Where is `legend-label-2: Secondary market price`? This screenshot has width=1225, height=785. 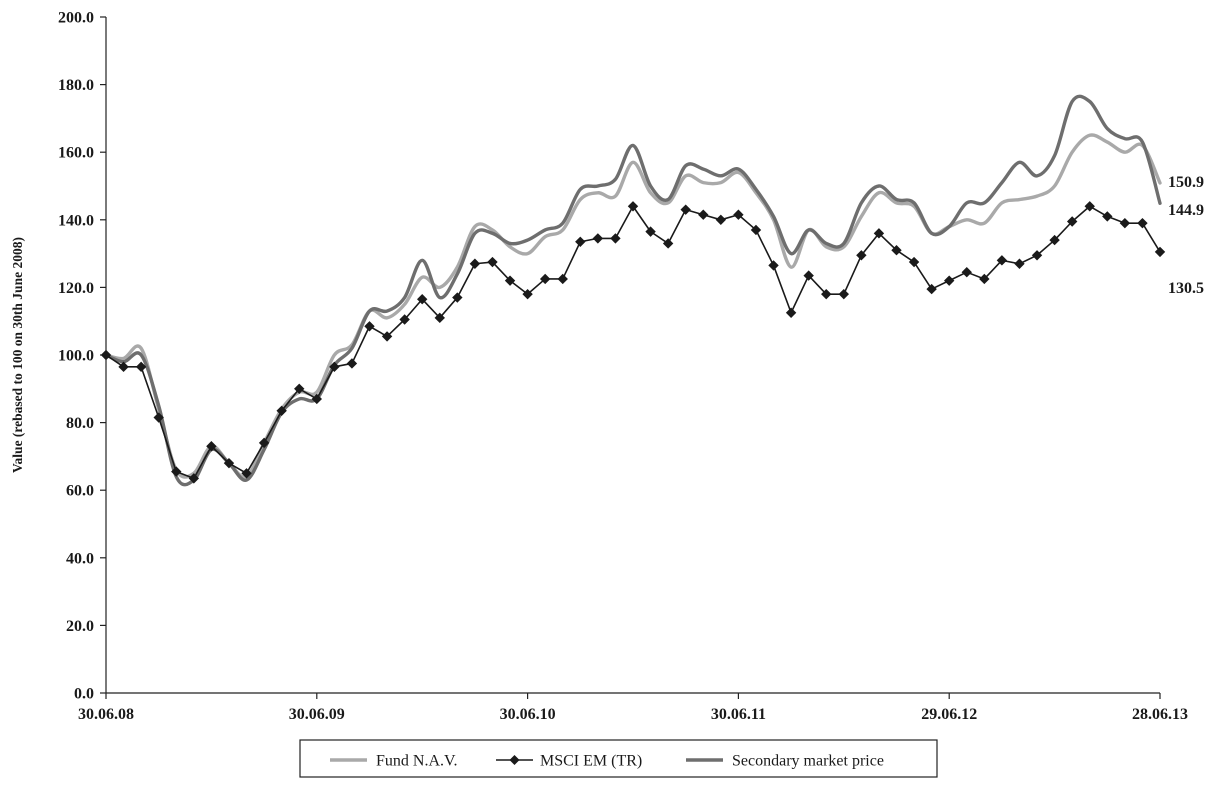 legend-label-2: Secondary market price is located at coordinates (808, 761).